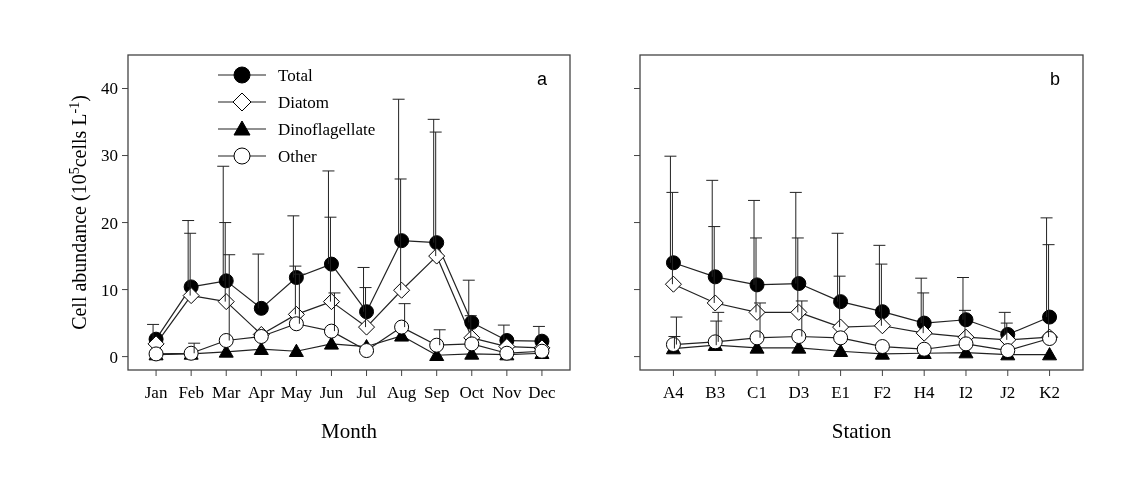  Describe the element at coordinates (298, 156) in the screenshot. I see `legend-label: Other` at that location.